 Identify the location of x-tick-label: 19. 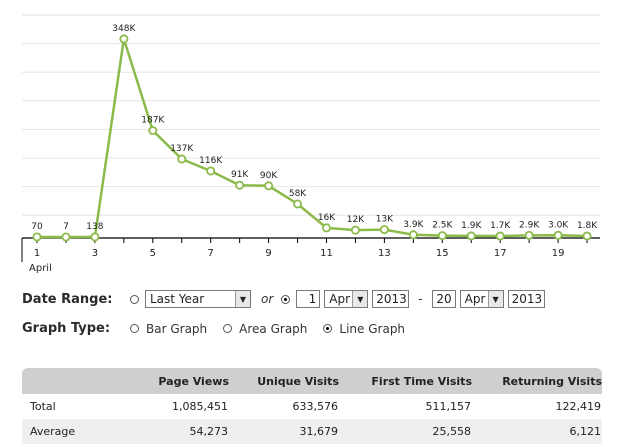
(558, 253).